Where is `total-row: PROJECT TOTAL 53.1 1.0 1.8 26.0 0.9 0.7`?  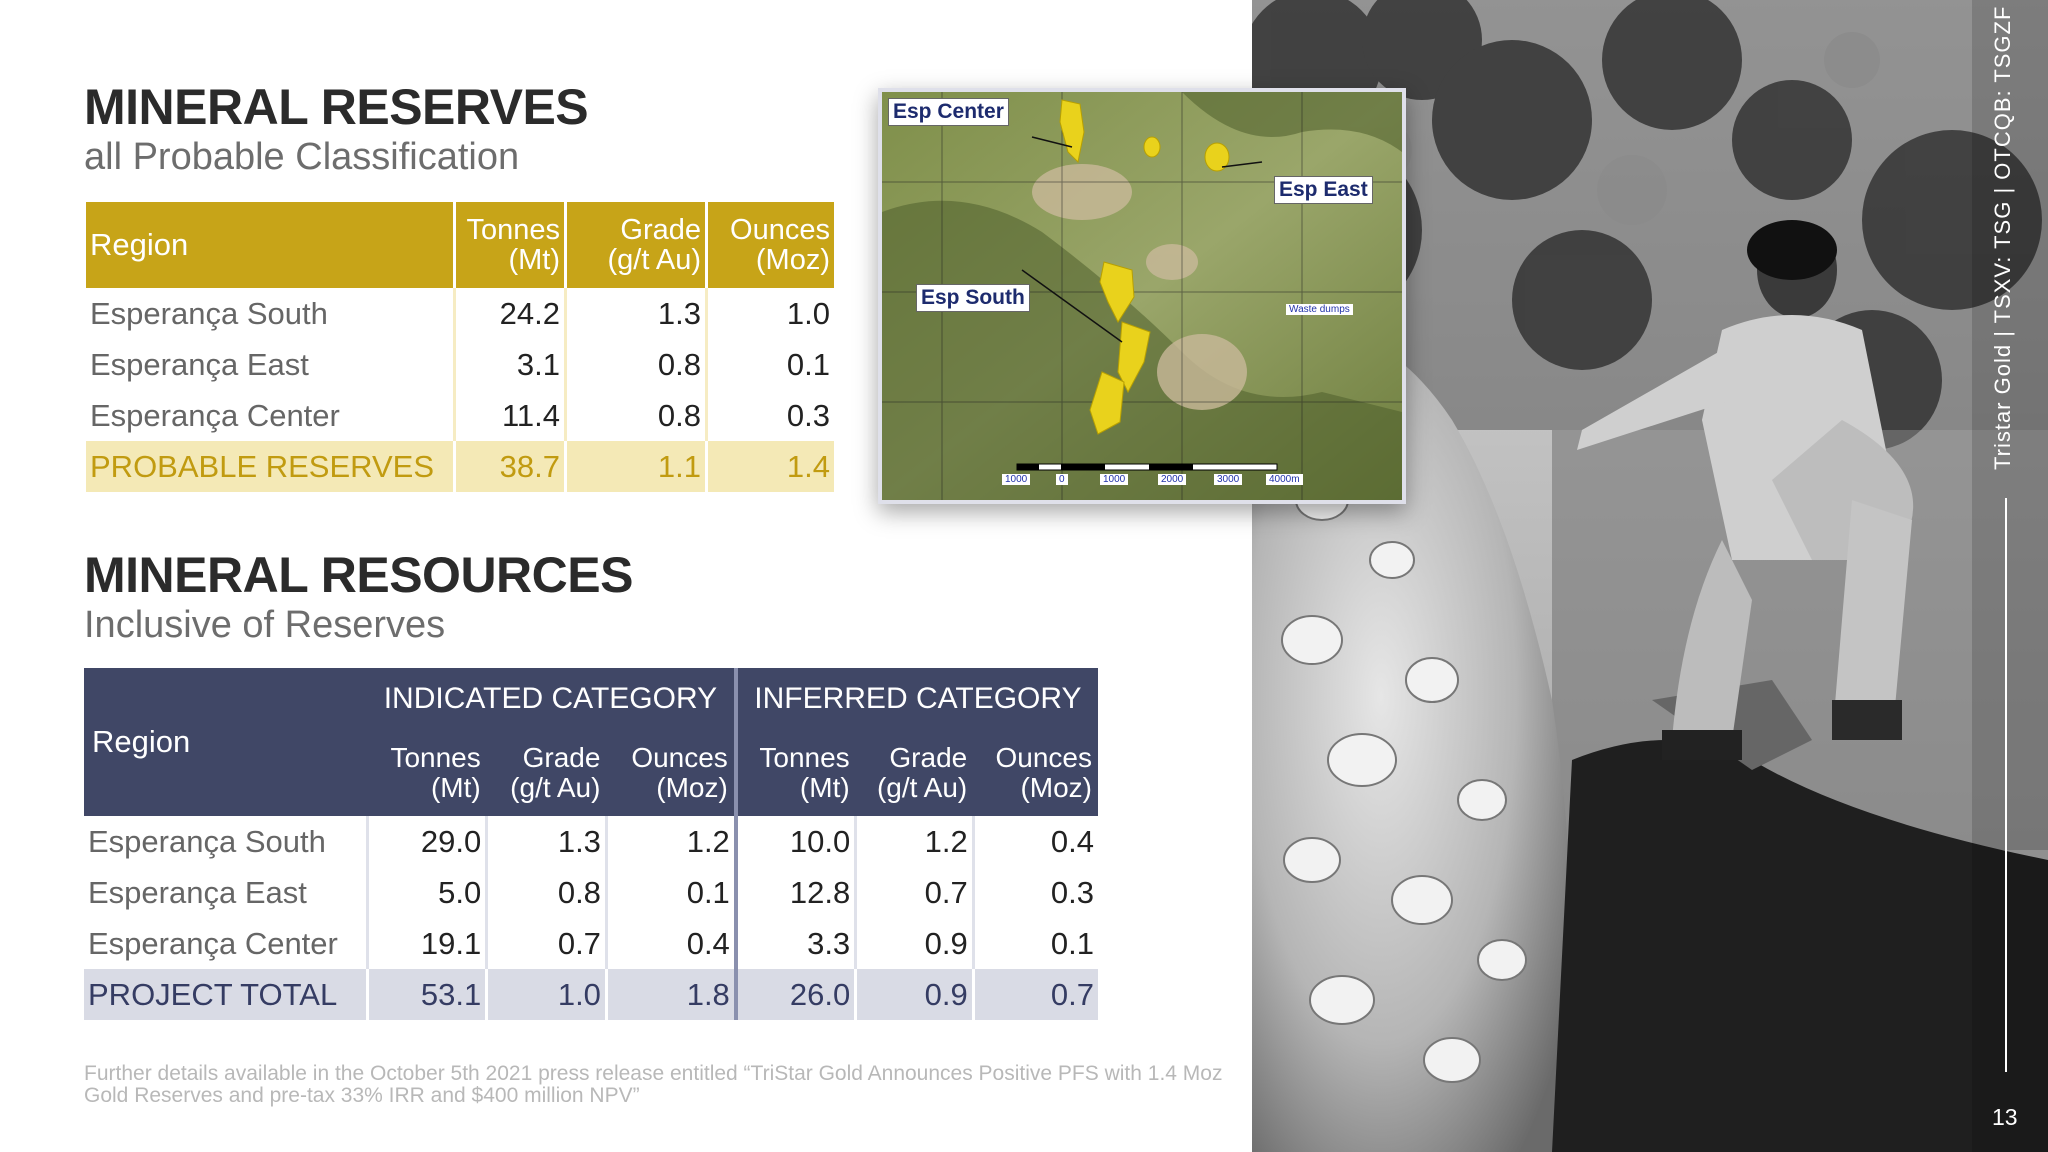 total-row: PROJECT TOTAL 53.1 1.0 1.8 26.0 0.9 0.7 is located at coordinates (591, 994).